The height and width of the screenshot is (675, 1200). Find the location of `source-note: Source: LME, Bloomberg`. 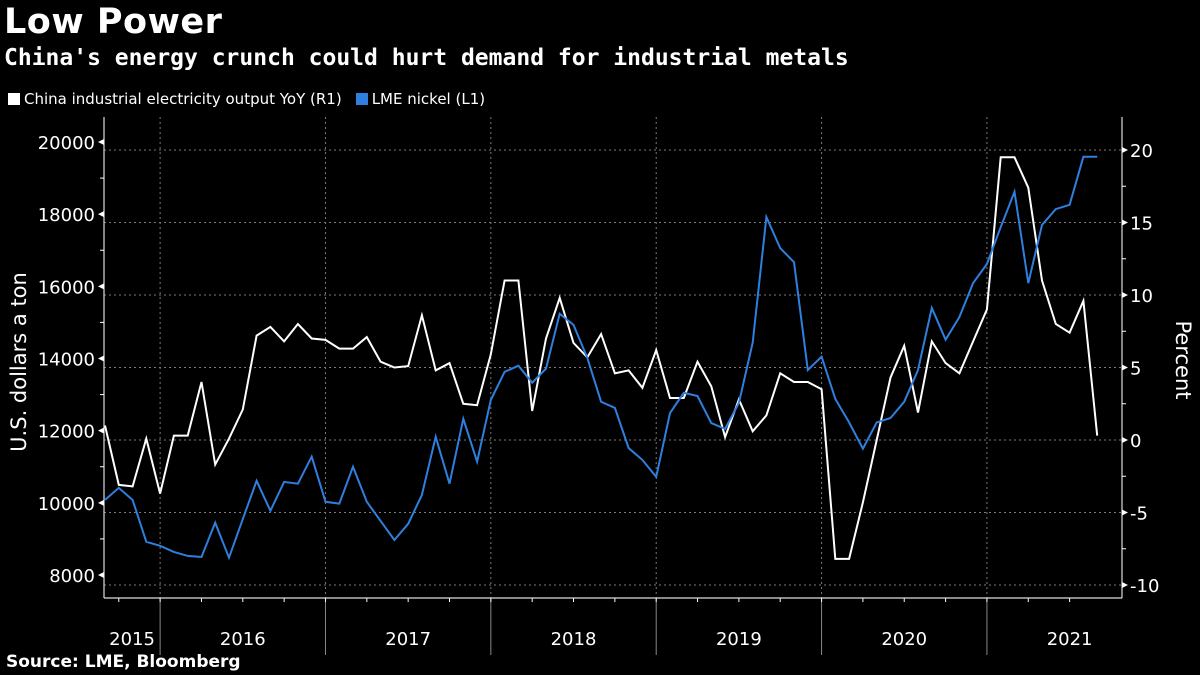

source-note: Source: LME, Bloomberg is located at coordinates (123, 662).